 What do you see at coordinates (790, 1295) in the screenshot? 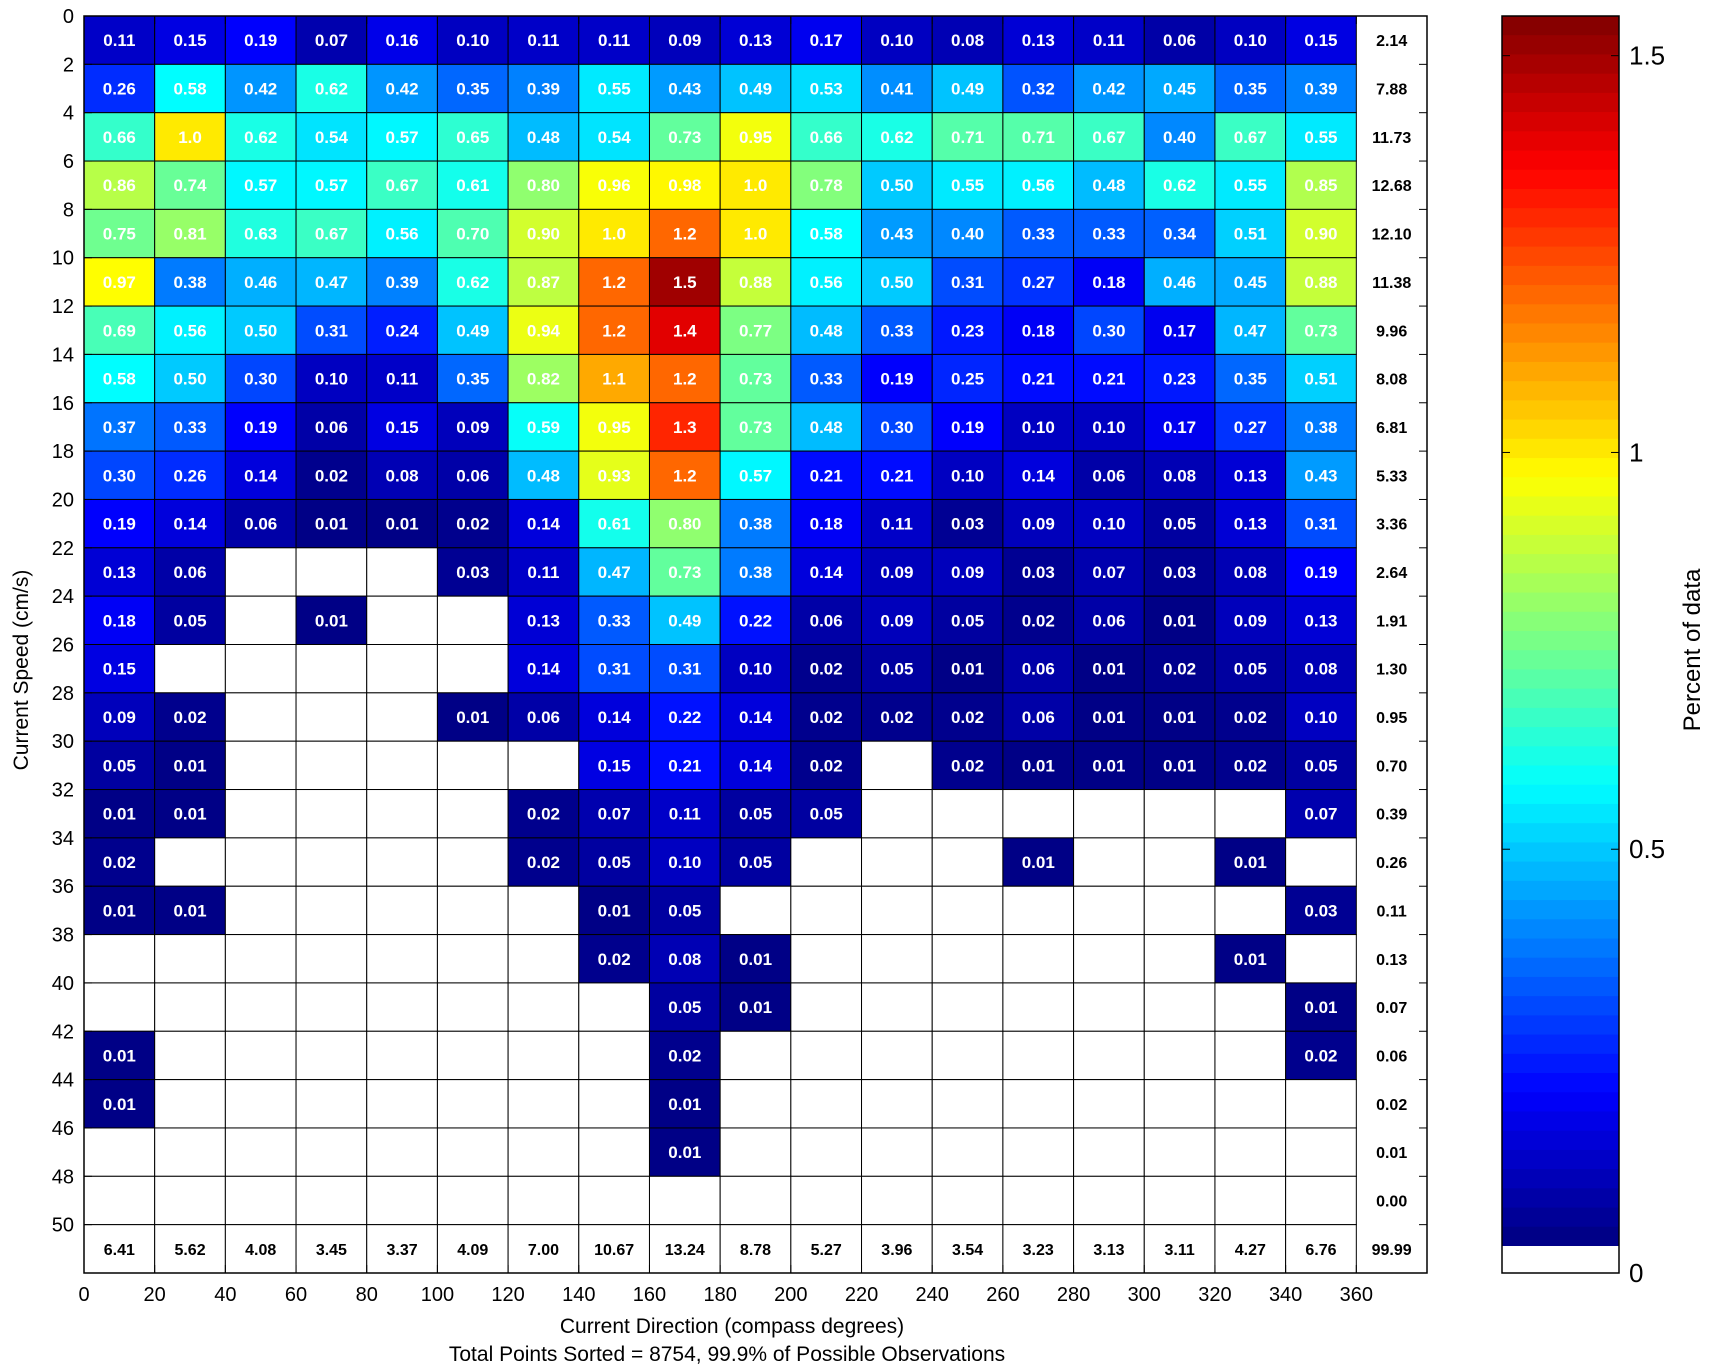
I see `x-tick-label: 200` at bounding box center [790, 1295].